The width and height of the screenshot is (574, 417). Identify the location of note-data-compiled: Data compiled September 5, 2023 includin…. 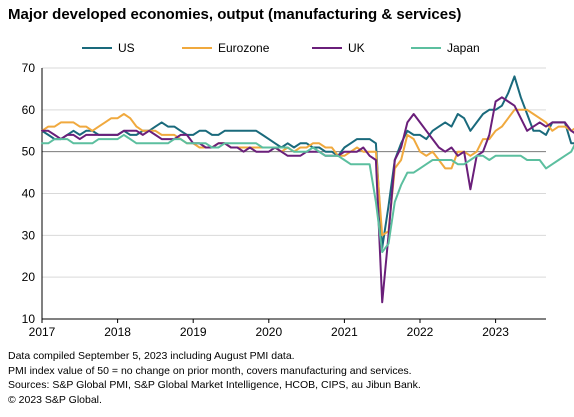
(151, 356).